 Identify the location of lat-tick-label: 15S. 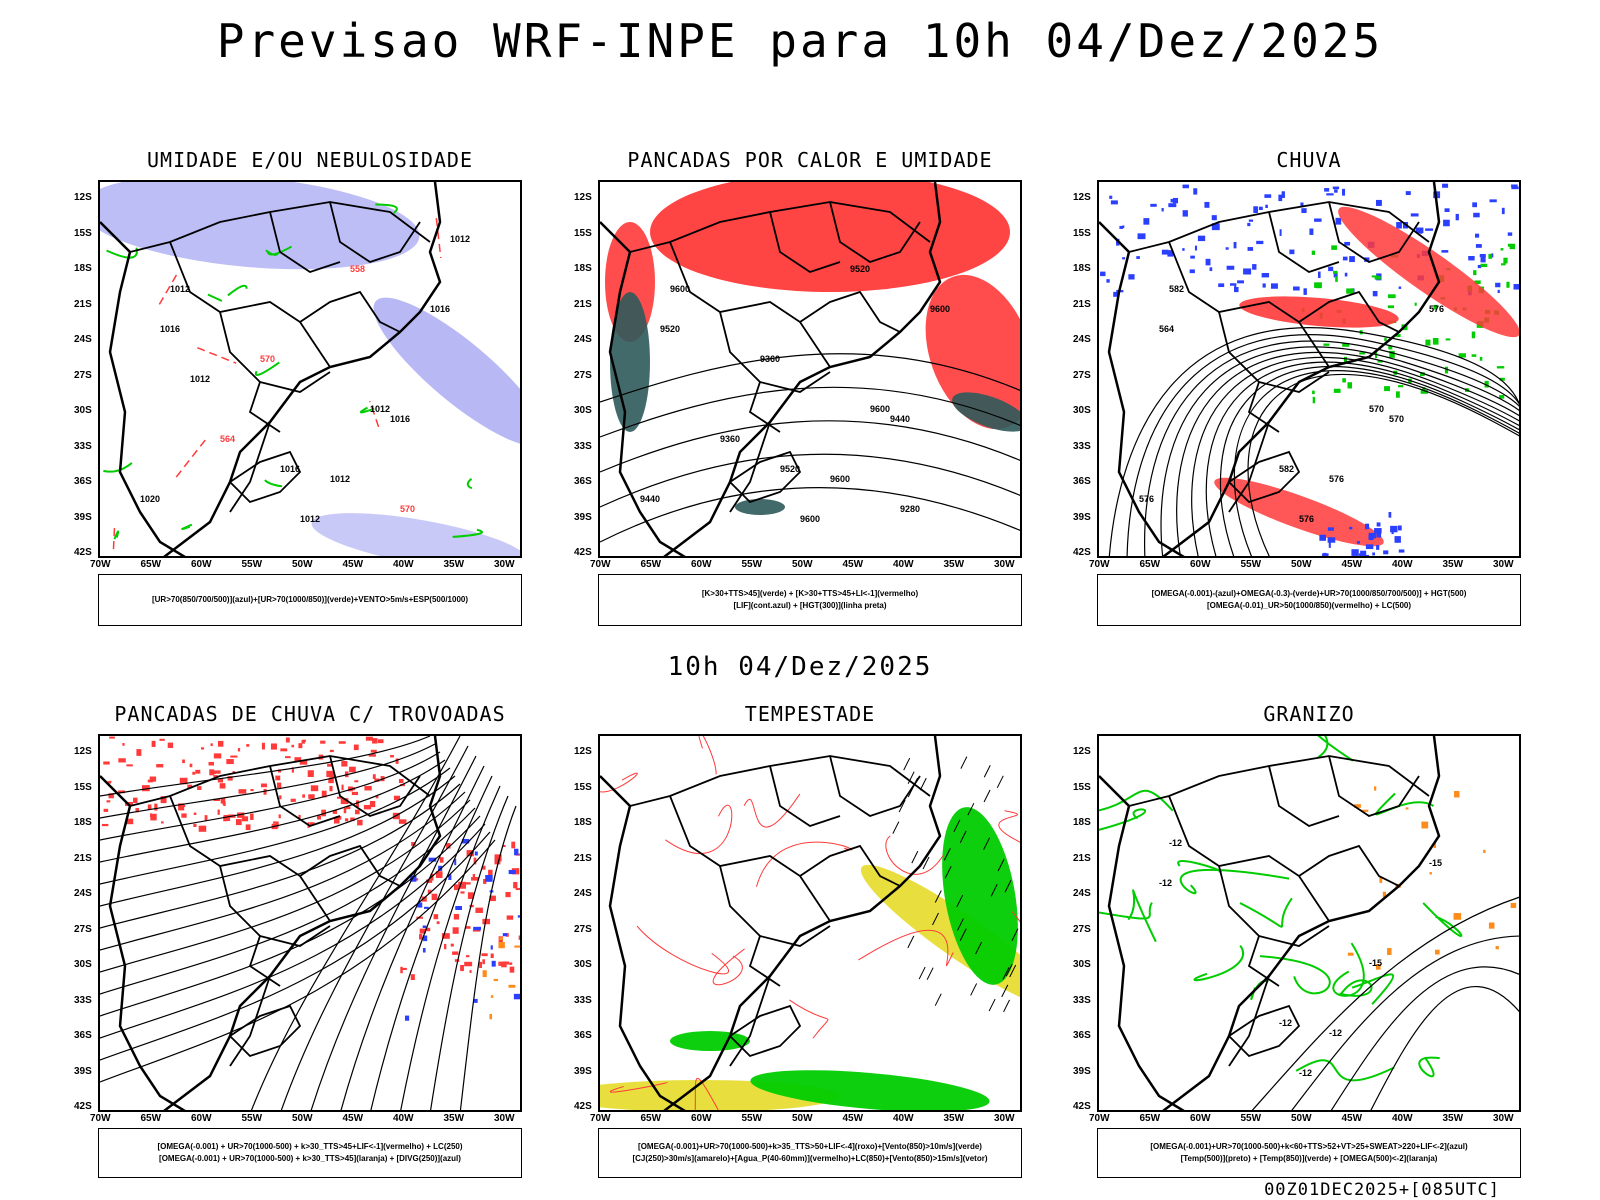
(83, 787).